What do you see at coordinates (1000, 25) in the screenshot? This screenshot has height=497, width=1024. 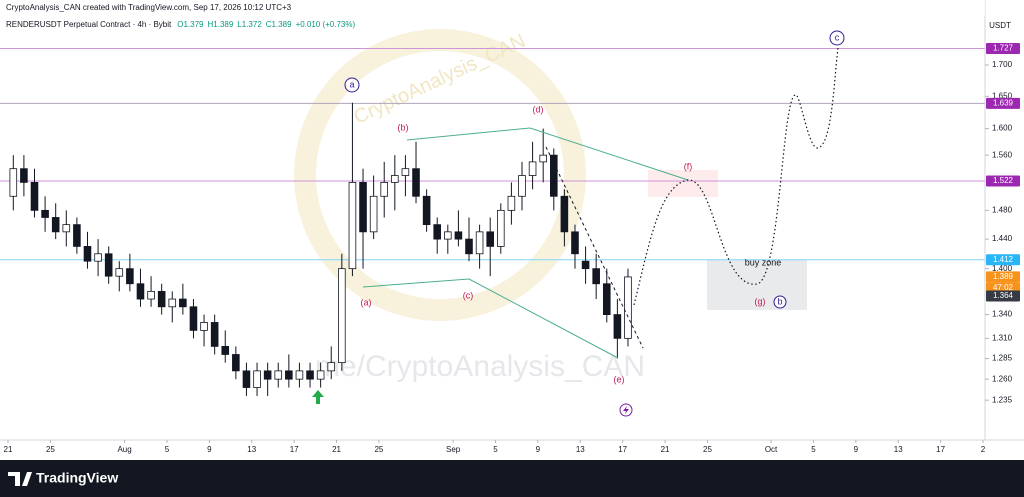 I see `currency-label: USDT` at bounding box center [1000, 25].